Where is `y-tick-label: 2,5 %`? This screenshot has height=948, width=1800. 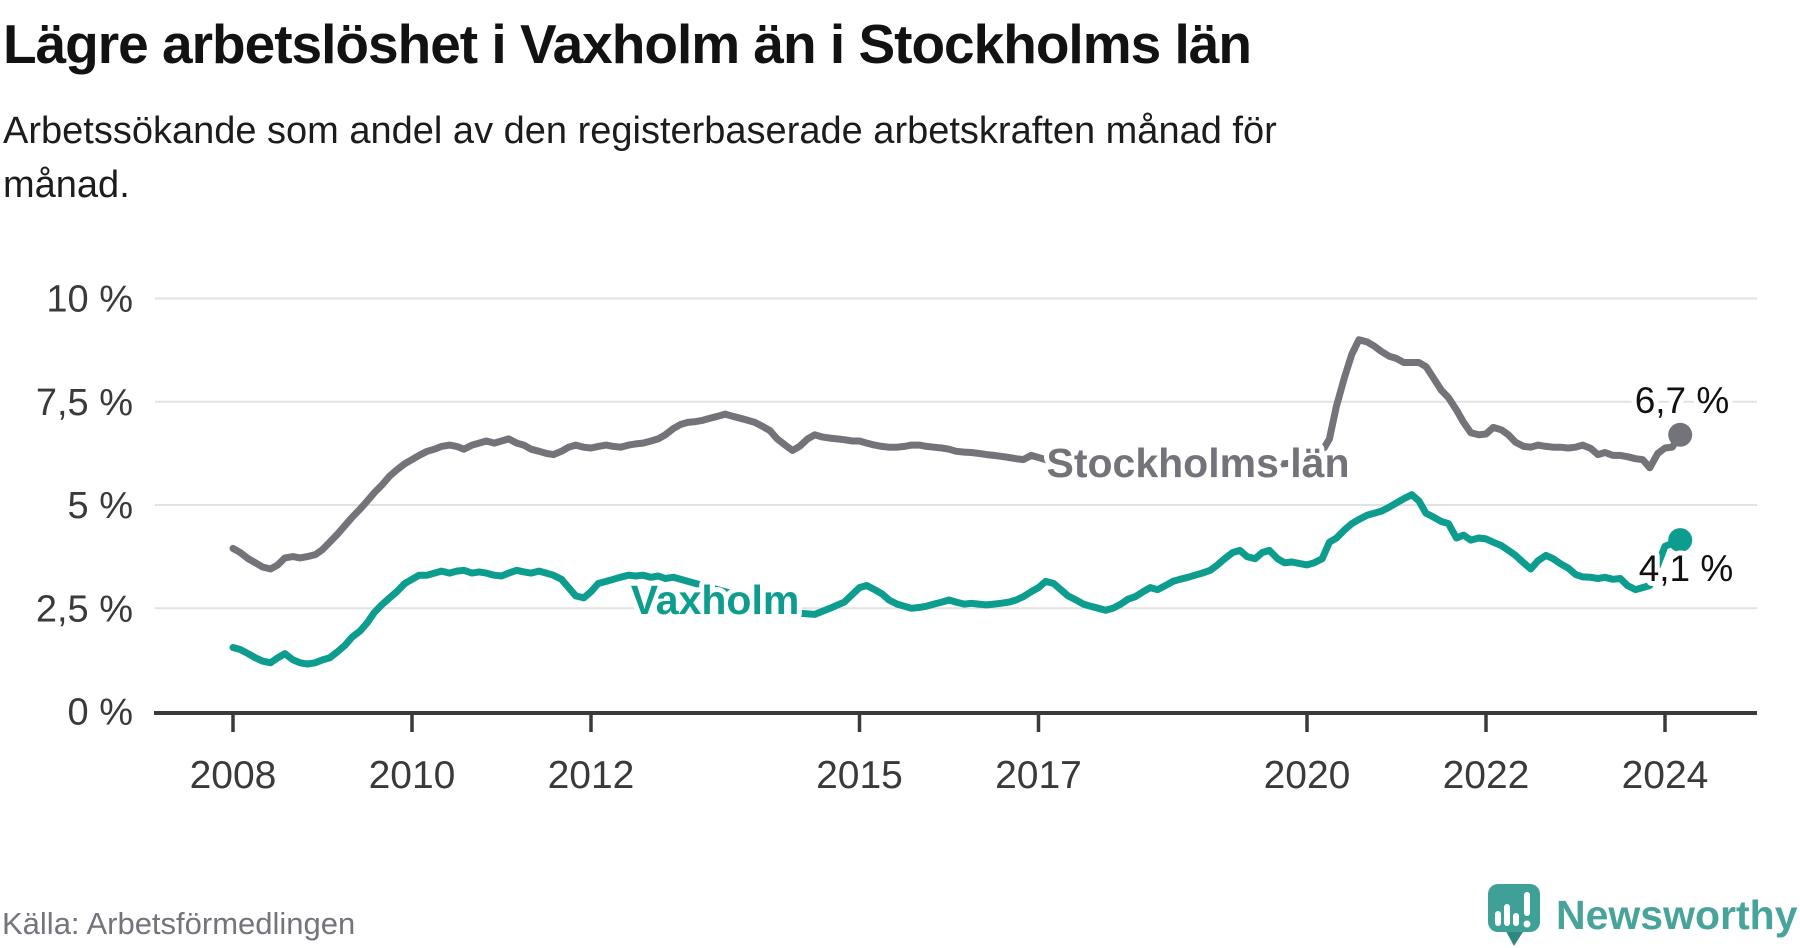 y-tick-label: 2,5 % is located at coordinates (84, 609).